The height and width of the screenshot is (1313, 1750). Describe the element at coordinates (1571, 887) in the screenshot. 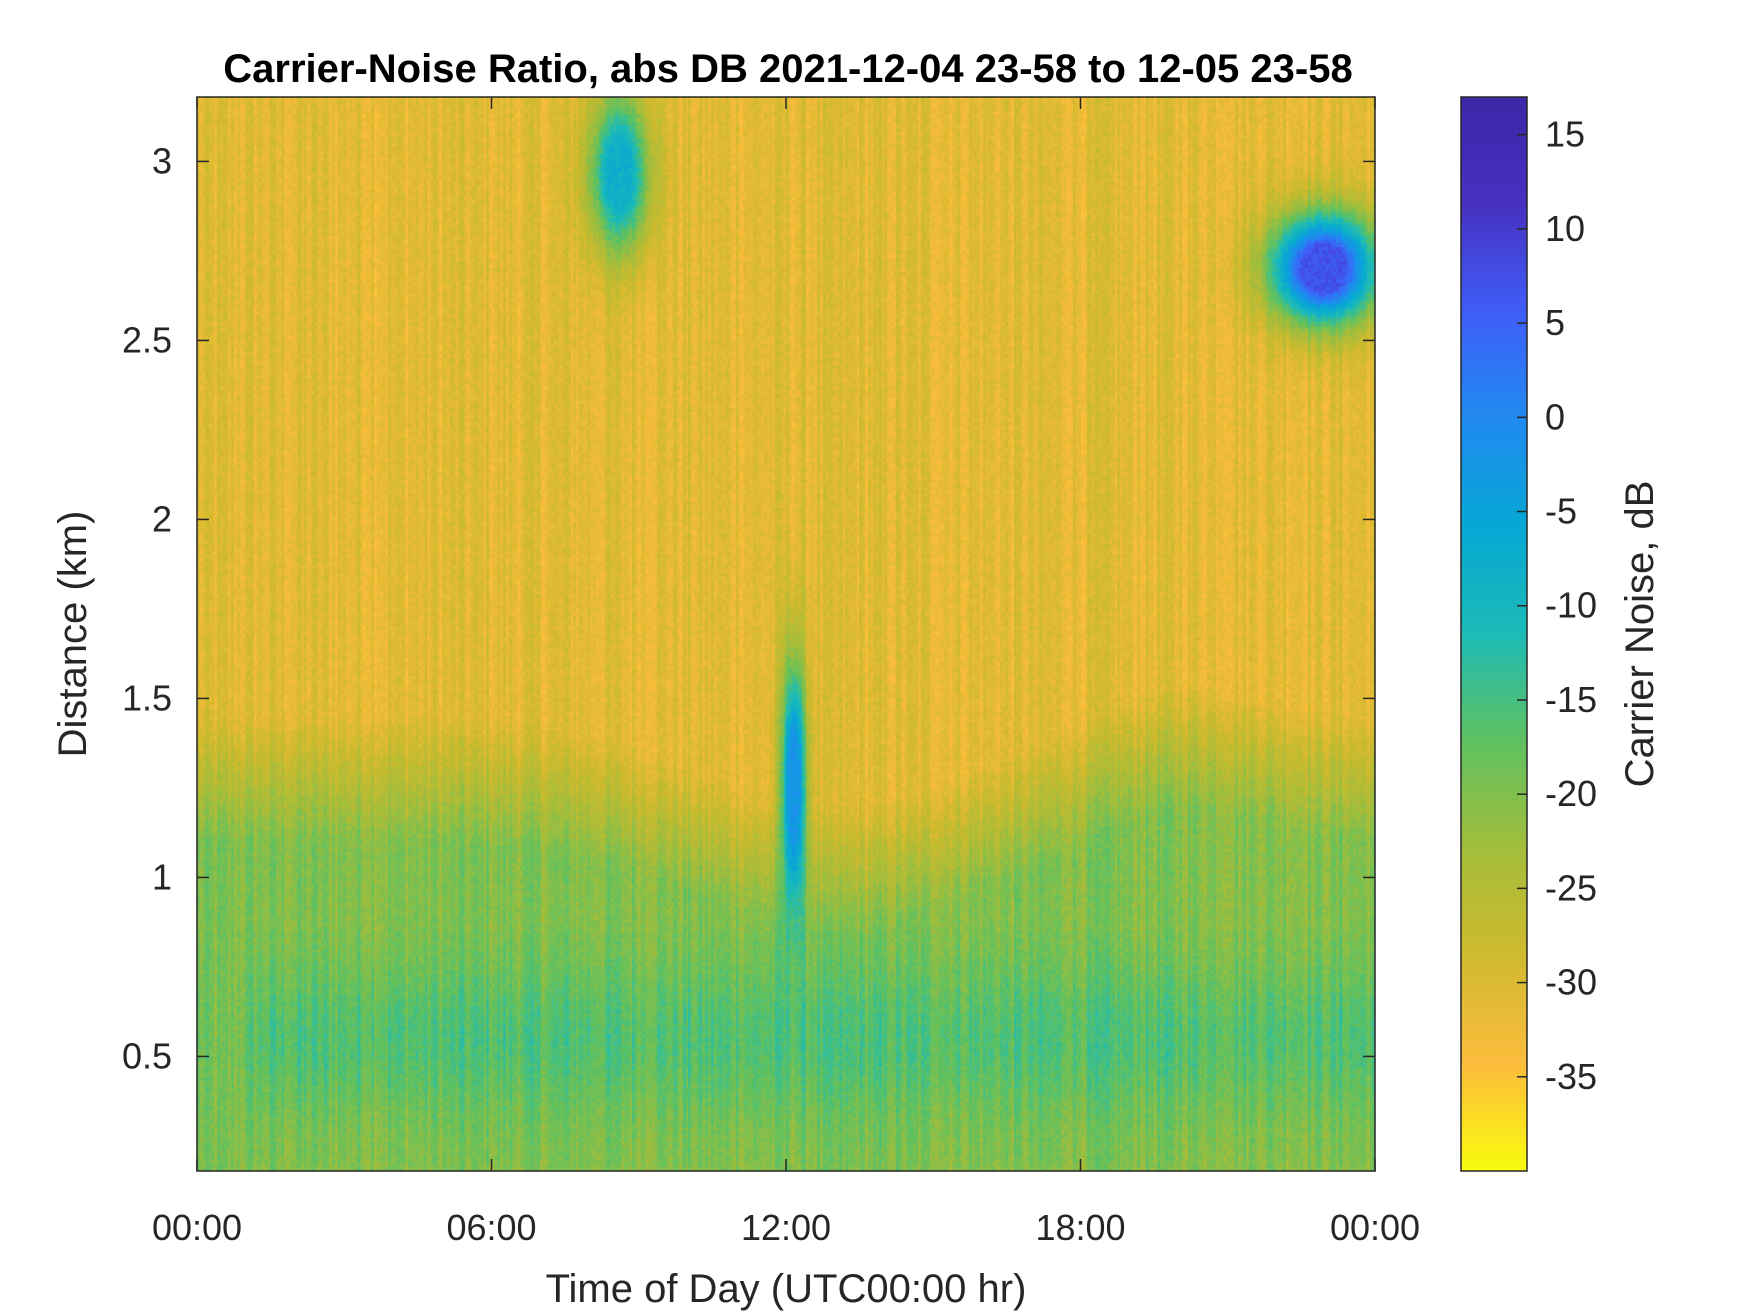

I see `colorbar-tick-label: -25` at that location.